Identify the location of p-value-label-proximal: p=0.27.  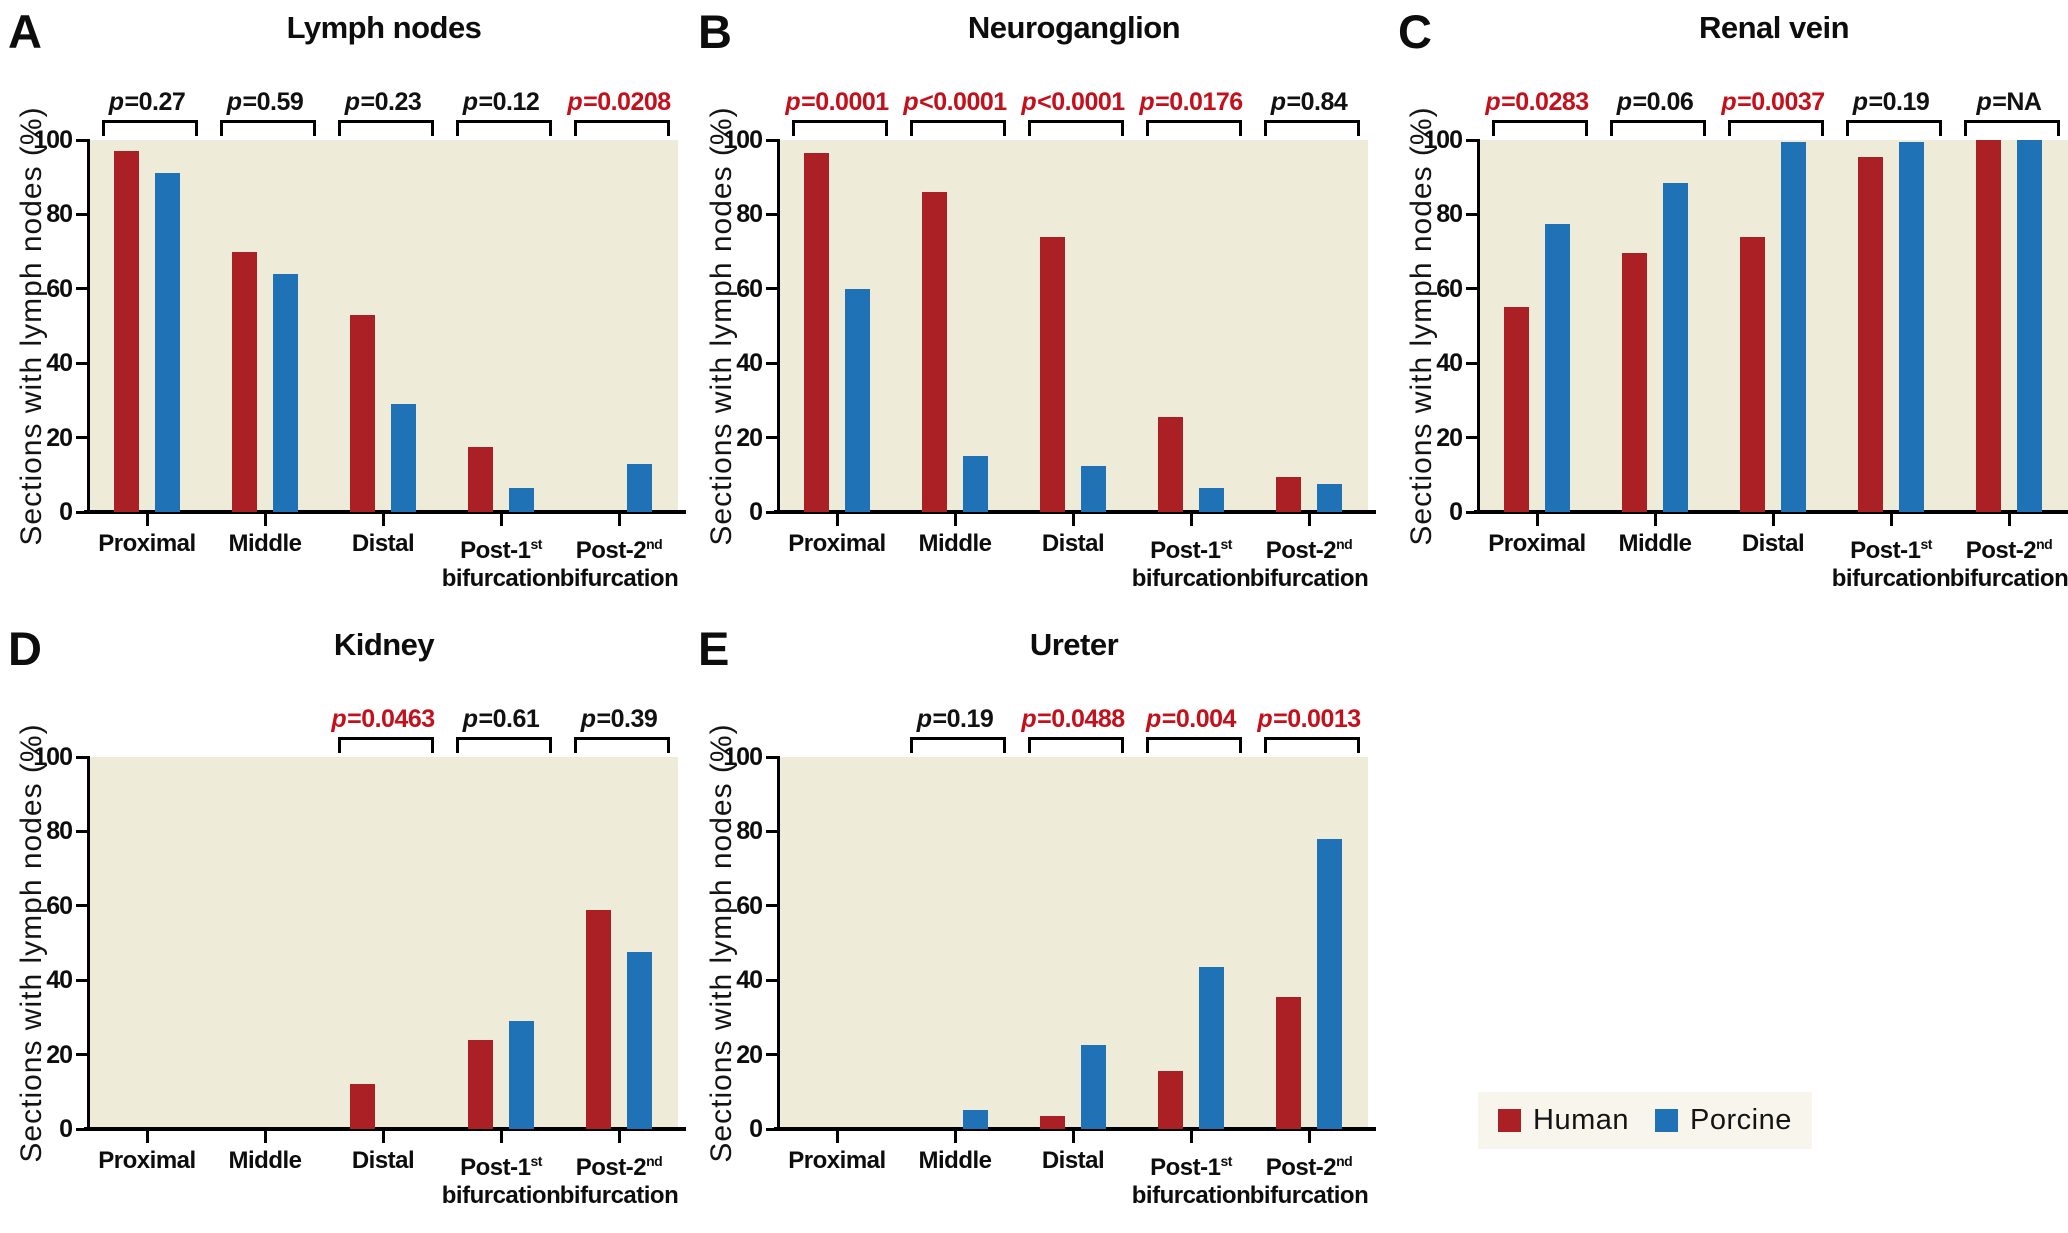
(147, 102).